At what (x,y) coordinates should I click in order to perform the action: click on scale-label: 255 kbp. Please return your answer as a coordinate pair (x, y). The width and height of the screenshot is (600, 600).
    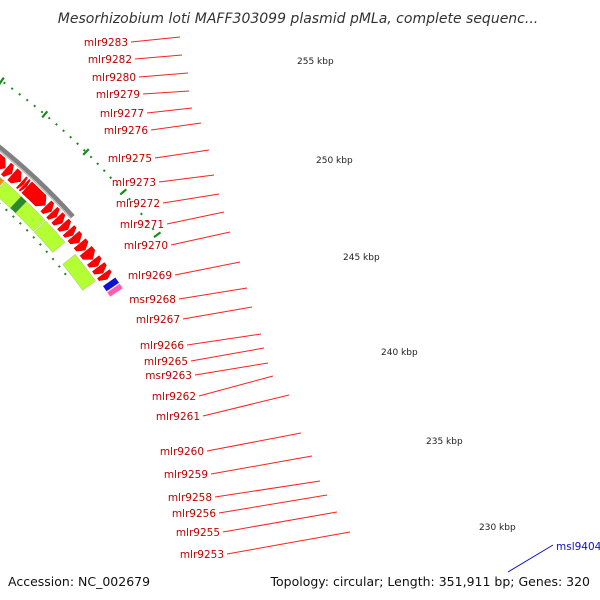
    Looking at the image, I should click on (315, 62).